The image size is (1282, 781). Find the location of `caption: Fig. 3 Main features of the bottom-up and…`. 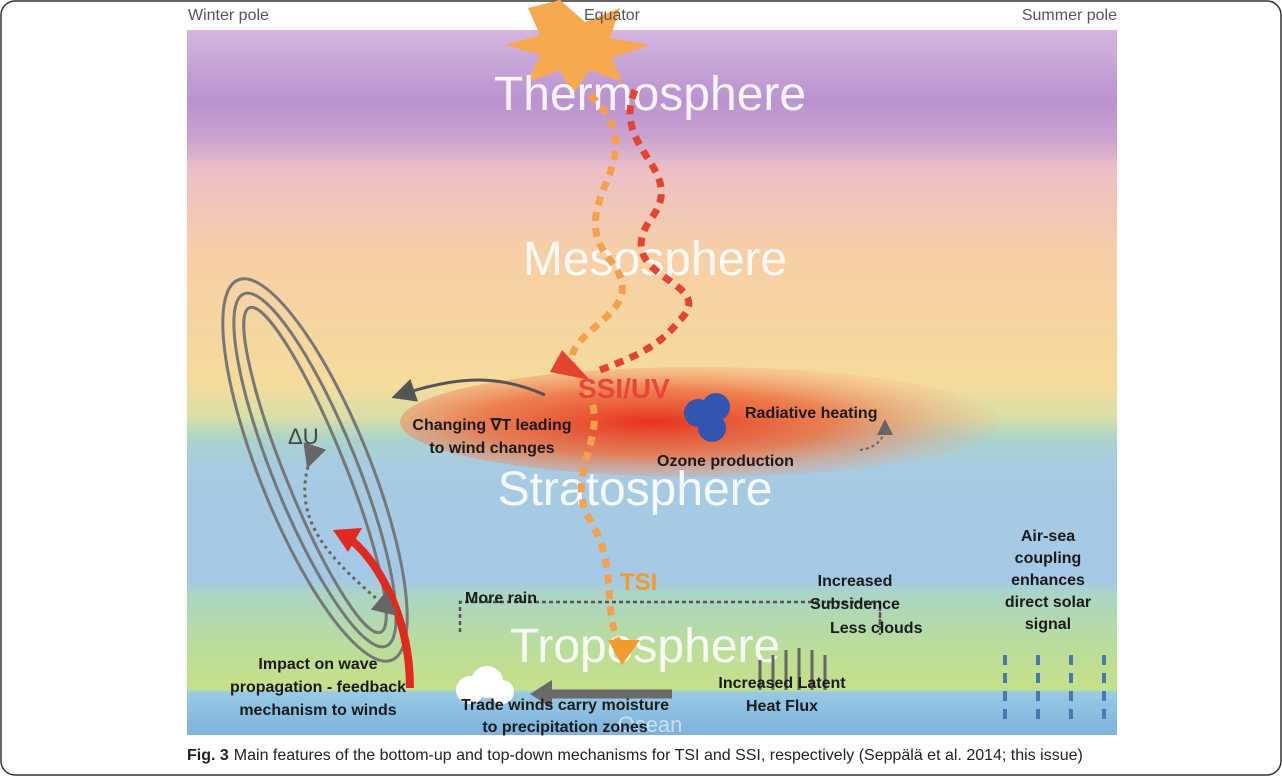

caption: Fig. 3 Main features of the bottom-up and… is located at coordinates (635, 755).